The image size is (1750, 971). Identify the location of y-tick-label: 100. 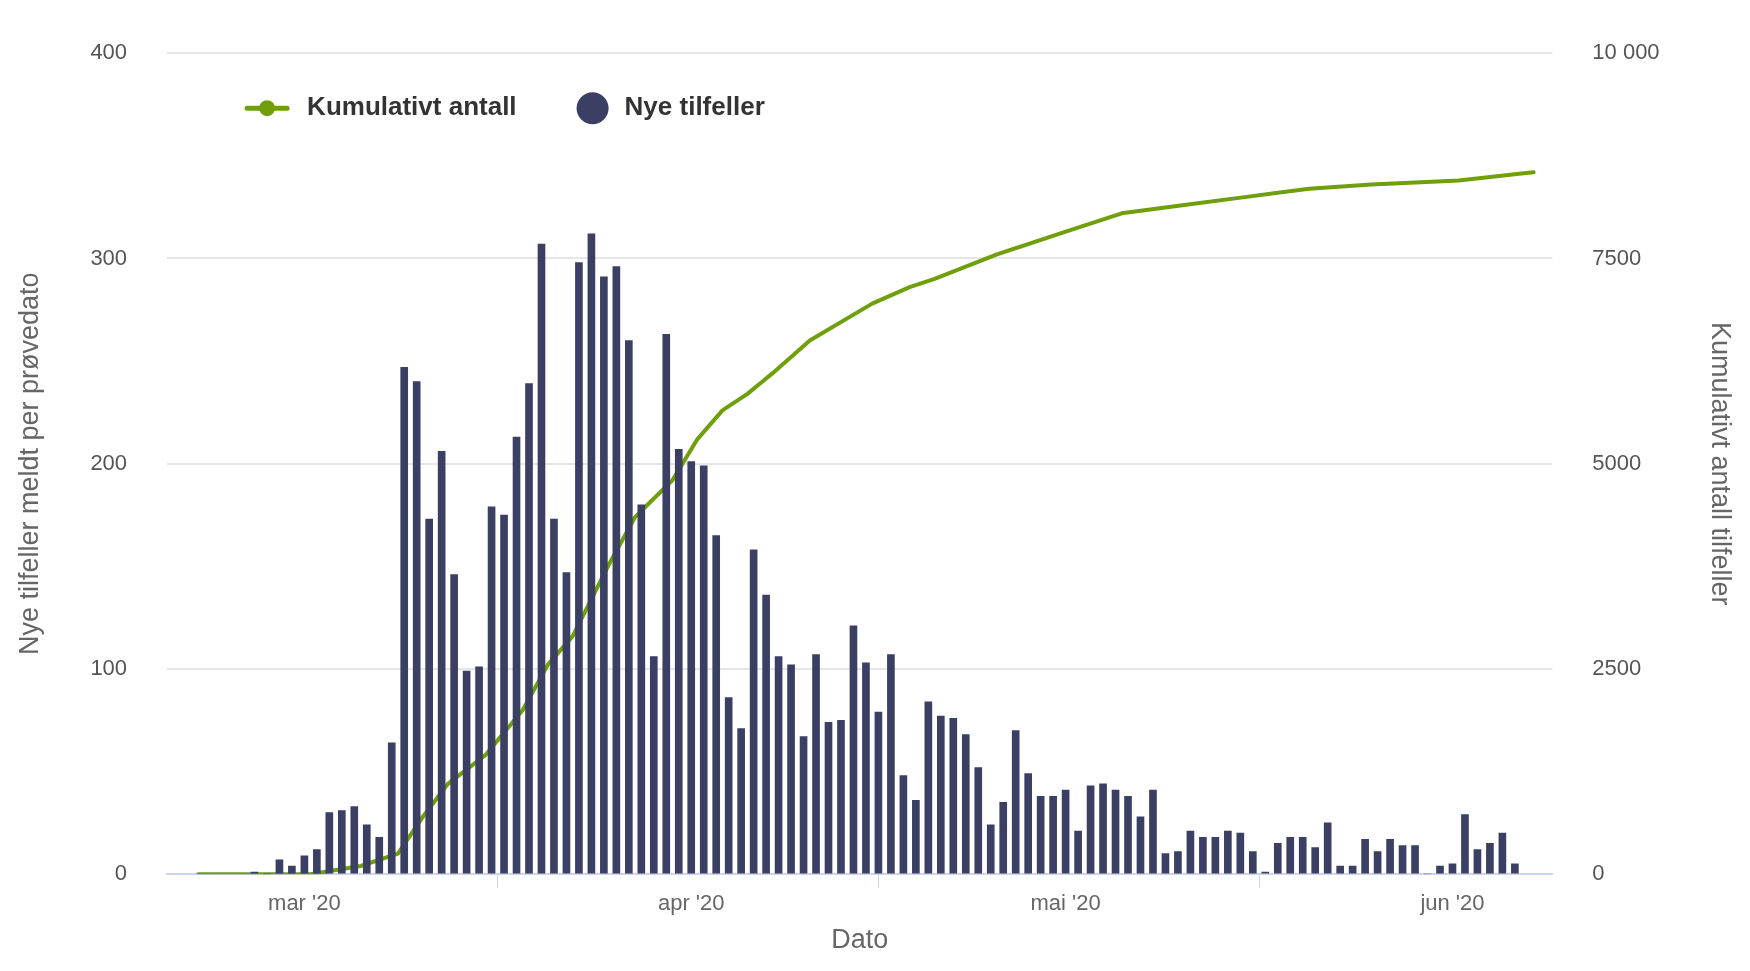
(109, 668).